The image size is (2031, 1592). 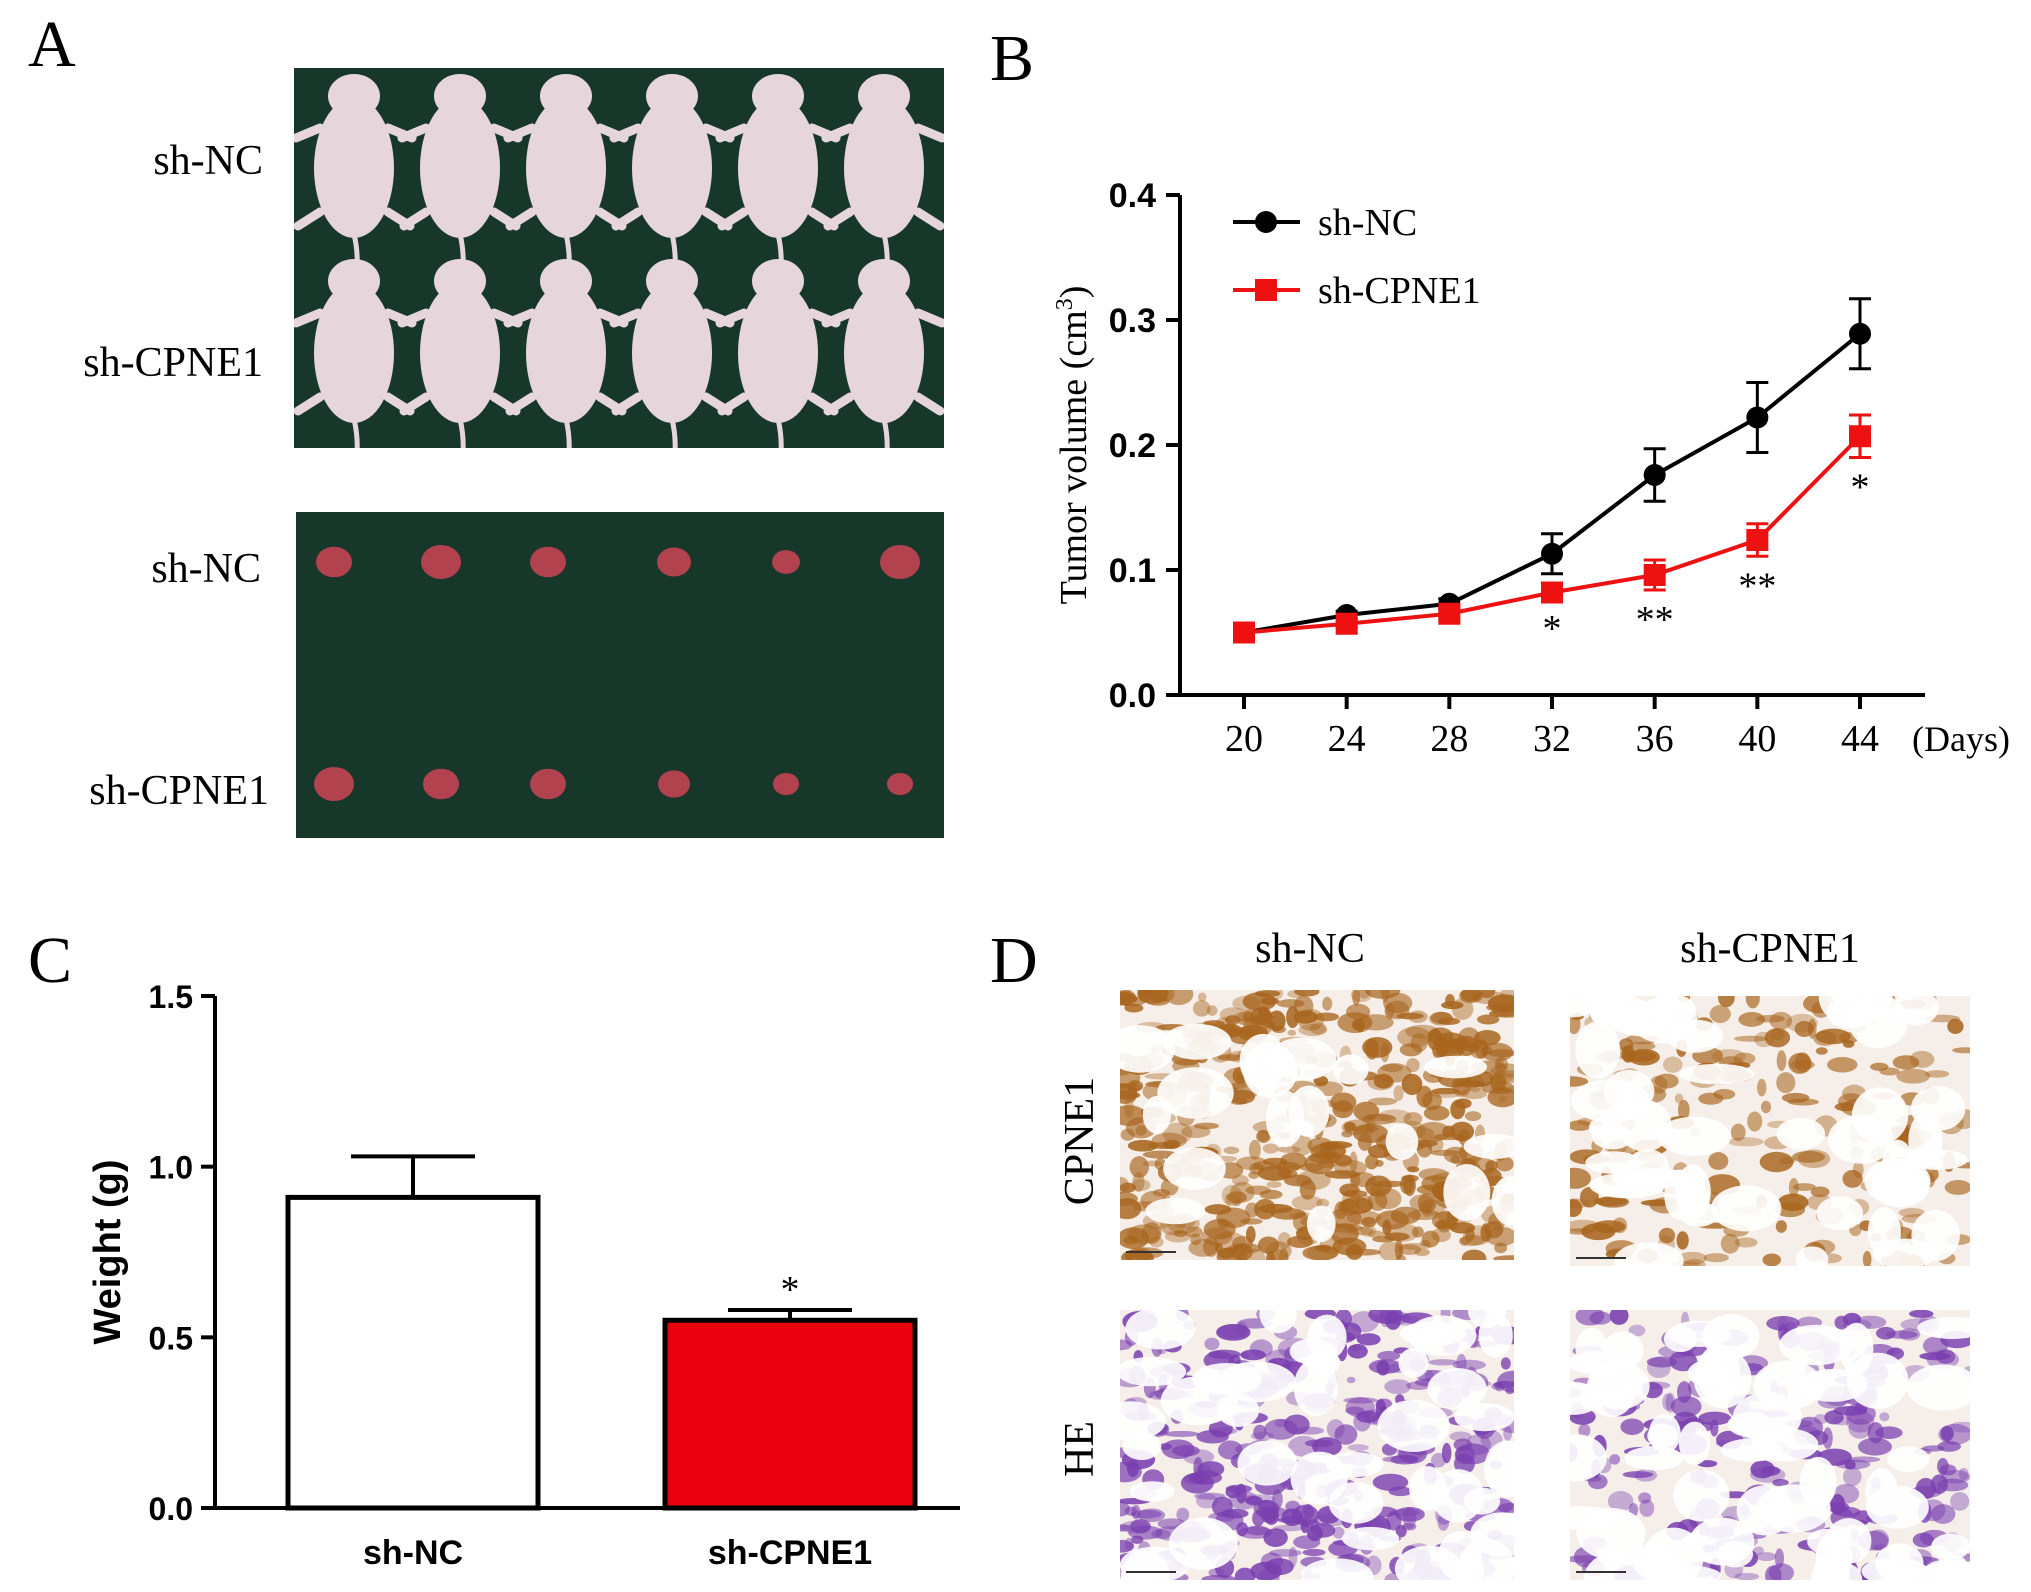 I want to click on y-axis-label: Tumor volume (cm3), so click(x=1073, y=445).